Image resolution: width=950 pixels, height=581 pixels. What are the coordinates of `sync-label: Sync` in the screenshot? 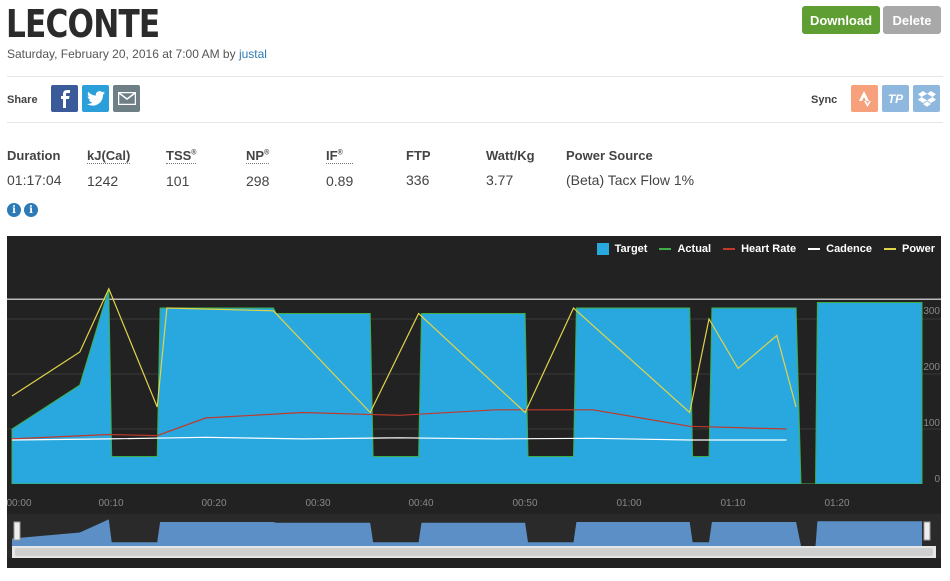 It's located at (824, 100).